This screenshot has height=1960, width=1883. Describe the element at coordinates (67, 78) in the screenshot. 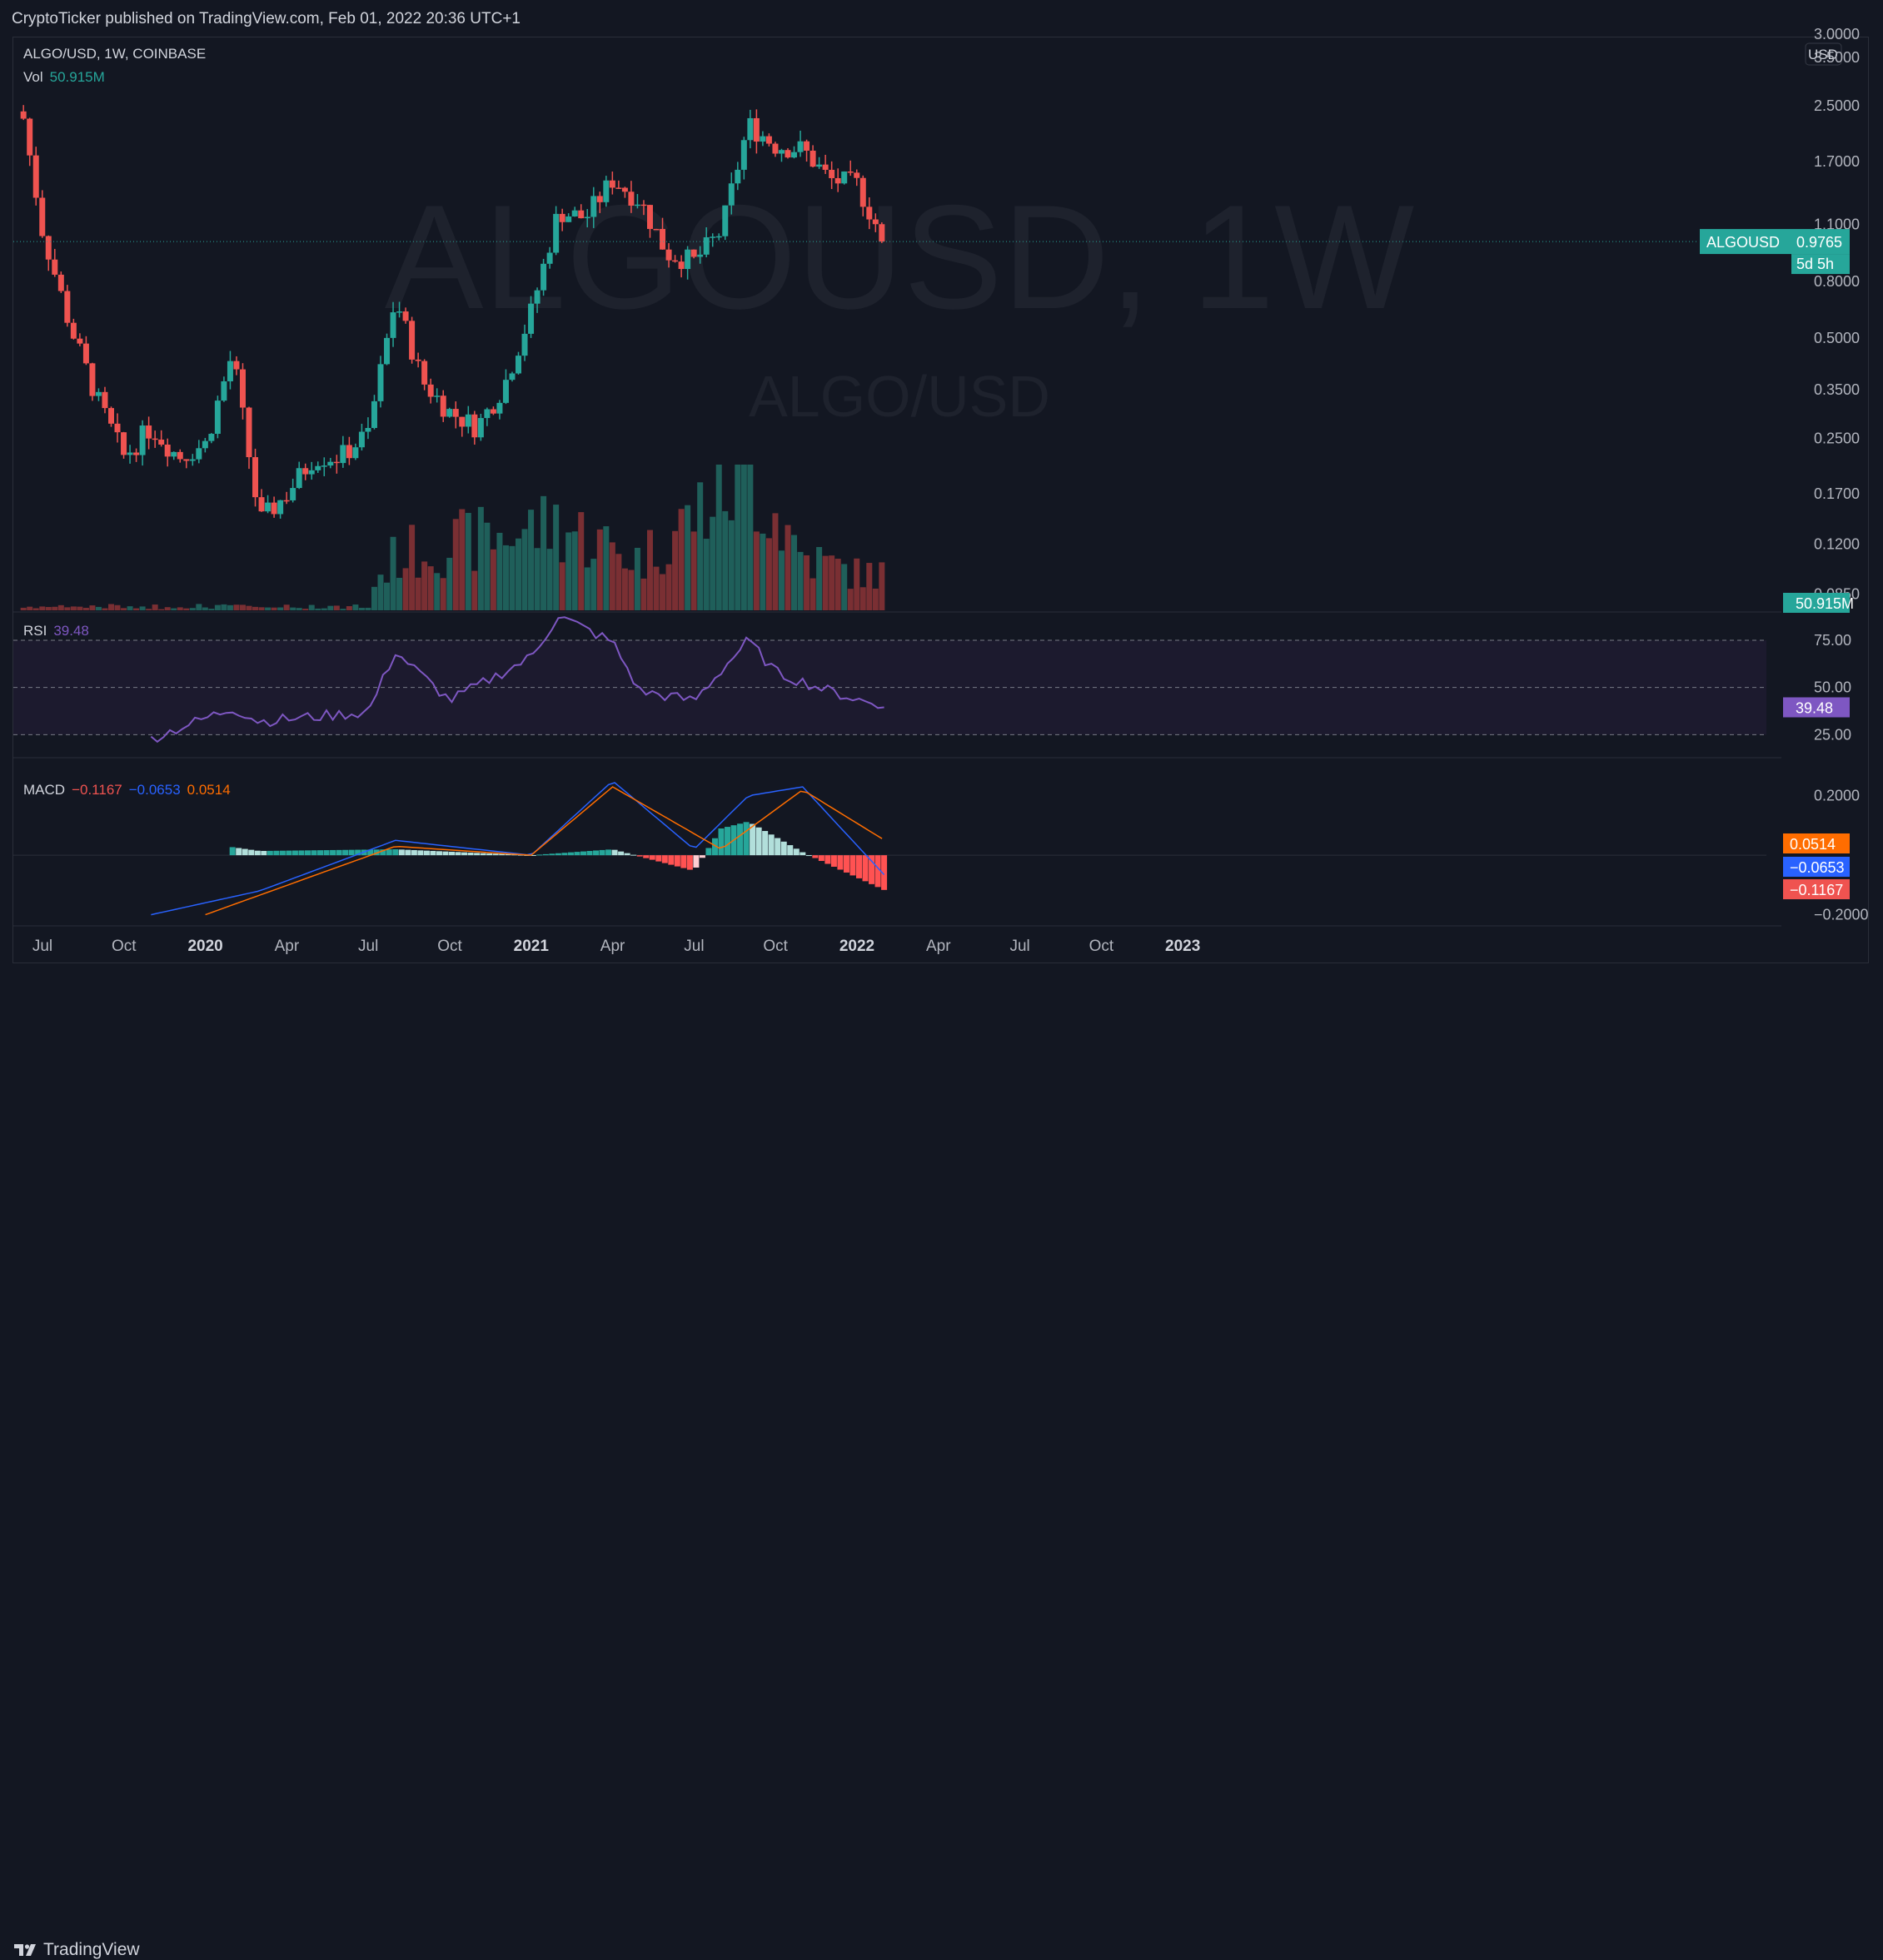

I see `volume-legend: Vol 50.915M` at that location.